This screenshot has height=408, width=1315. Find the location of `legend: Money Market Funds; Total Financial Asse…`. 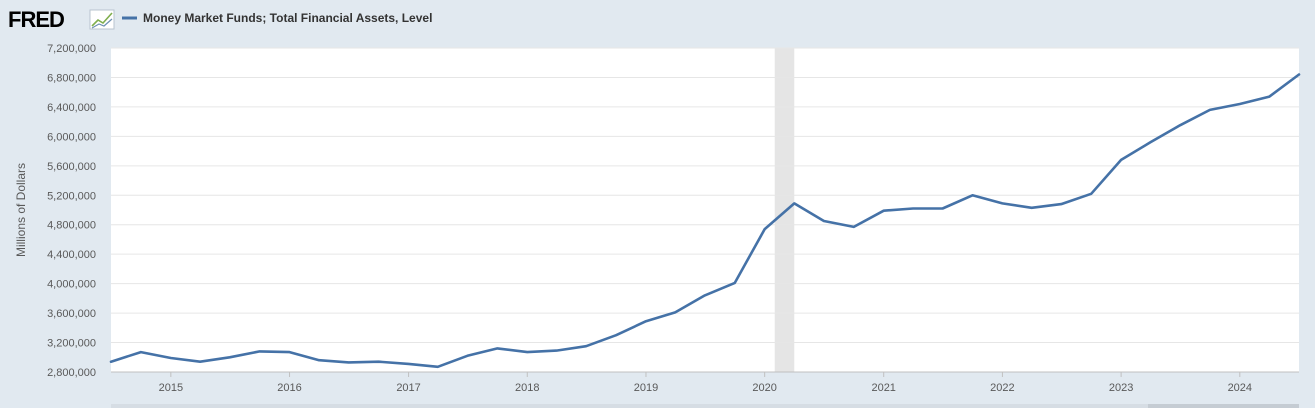

legend: Money Market Funds; Total Financial Asse… is located at coordinates (277, 18).